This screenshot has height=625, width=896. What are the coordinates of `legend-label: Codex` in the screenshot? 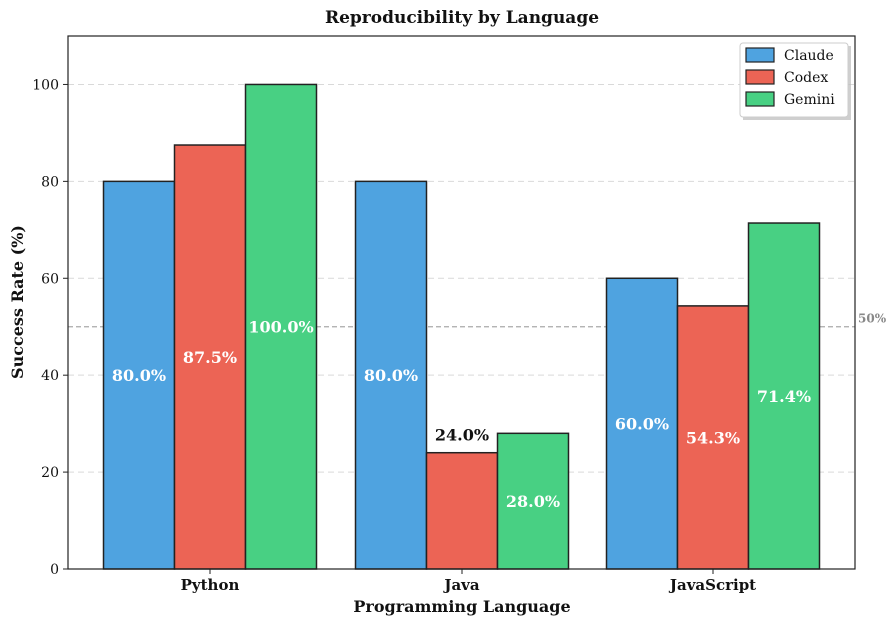 It's located at (806, 78).